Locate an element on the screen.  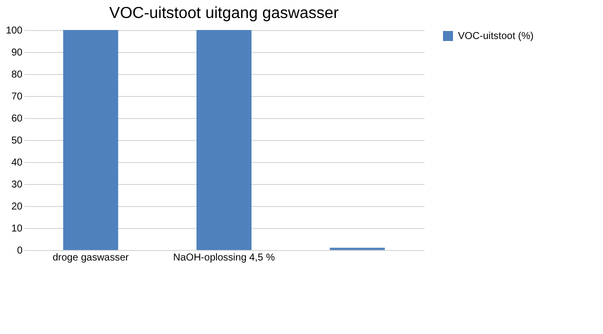
y-tick-label: 20 is located at coordinates (17, 207).